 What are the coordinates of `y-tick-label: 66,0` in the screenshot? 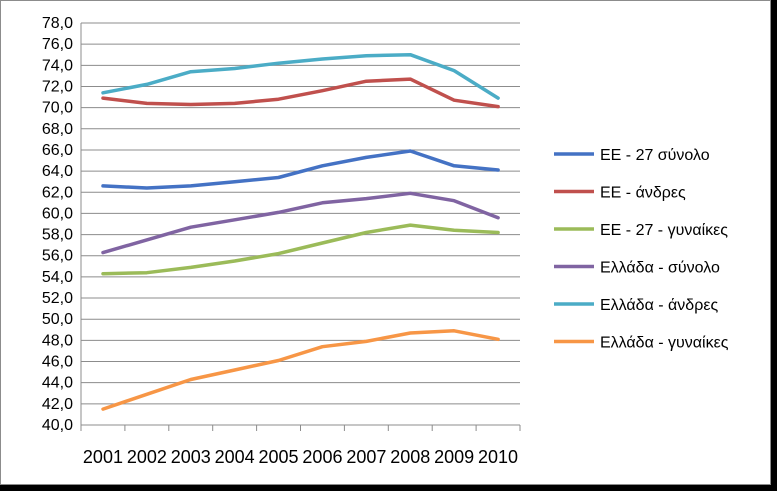 It's located at (57, 150).